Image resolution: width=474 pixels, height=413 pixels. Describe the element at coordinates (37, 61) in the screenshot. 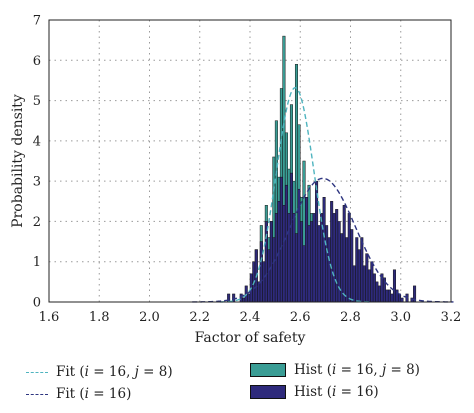

I see `y-tick-label: 6` at that location.